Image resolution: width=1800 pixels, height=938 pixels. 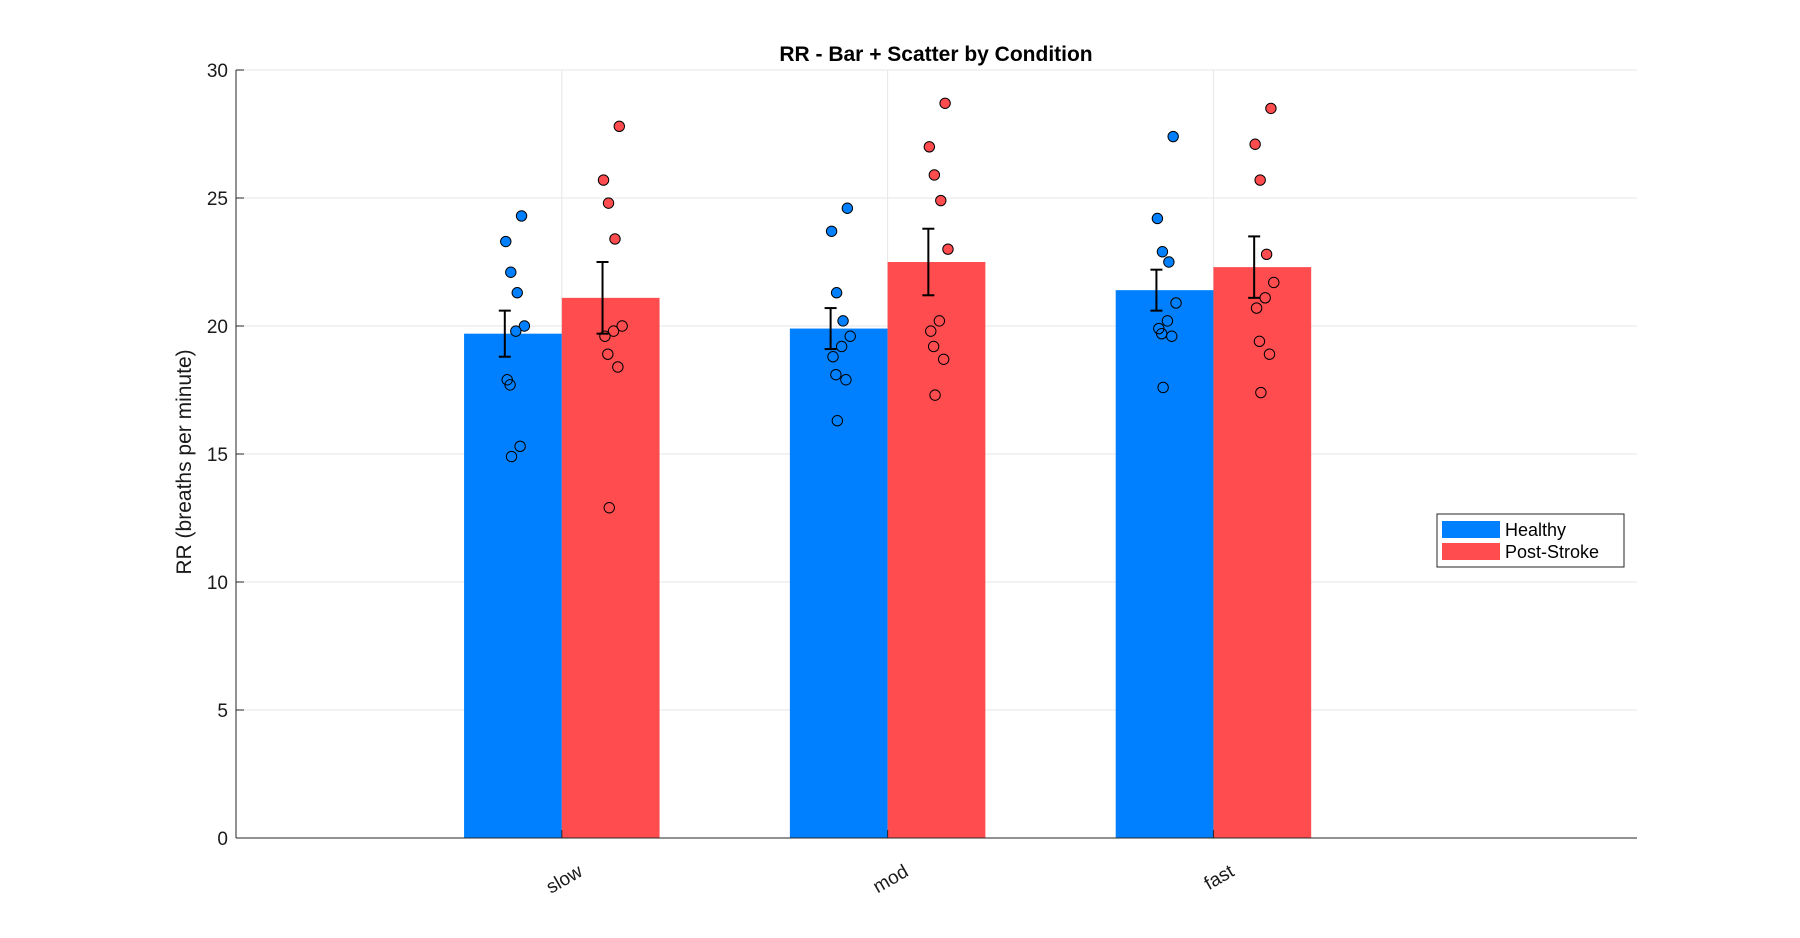 I want to click on legend: Healthy Post-Stroke, so click(x=1530, y=540).